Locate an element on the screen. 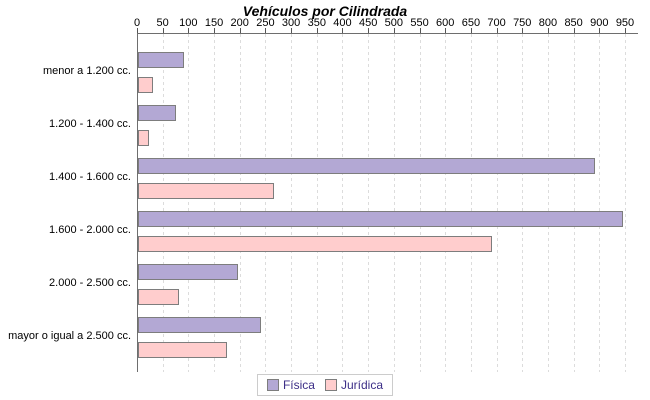 This screenshot has height=400, width=650. x-tick-label: 150 is located at coordinates (214, 23).